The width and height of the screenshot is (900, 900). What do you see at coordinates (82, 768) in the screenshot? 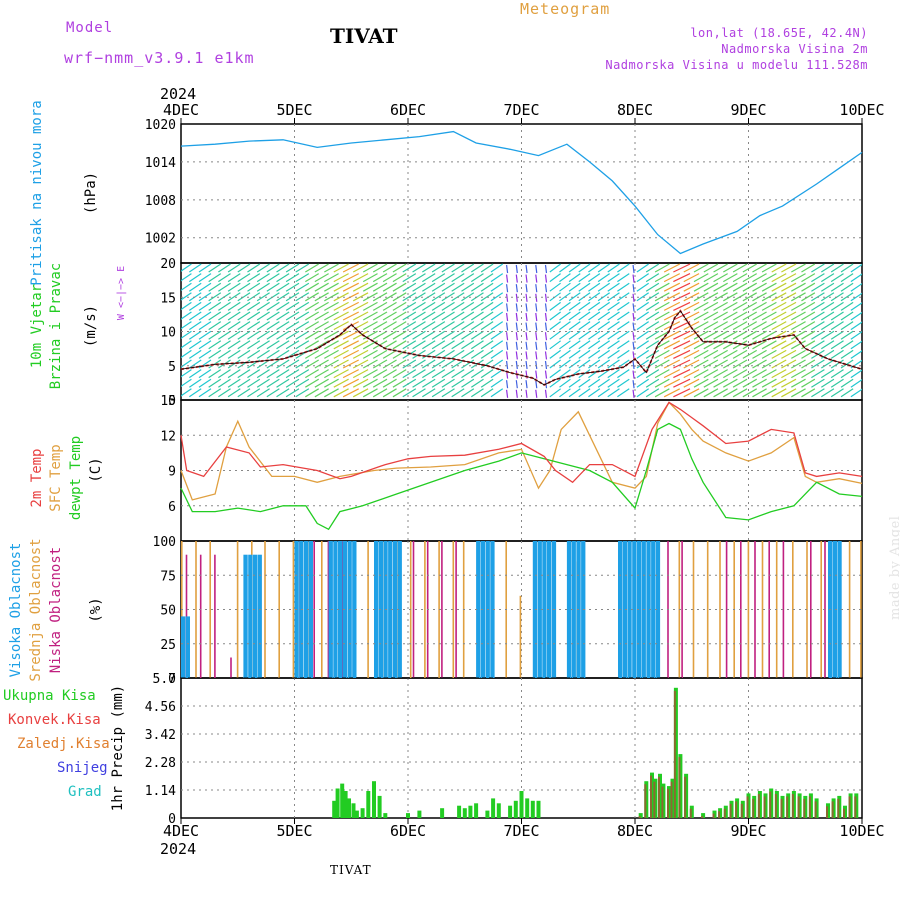
I see `precip-legend-label: Snijeg` at bounding box center [82, 768].